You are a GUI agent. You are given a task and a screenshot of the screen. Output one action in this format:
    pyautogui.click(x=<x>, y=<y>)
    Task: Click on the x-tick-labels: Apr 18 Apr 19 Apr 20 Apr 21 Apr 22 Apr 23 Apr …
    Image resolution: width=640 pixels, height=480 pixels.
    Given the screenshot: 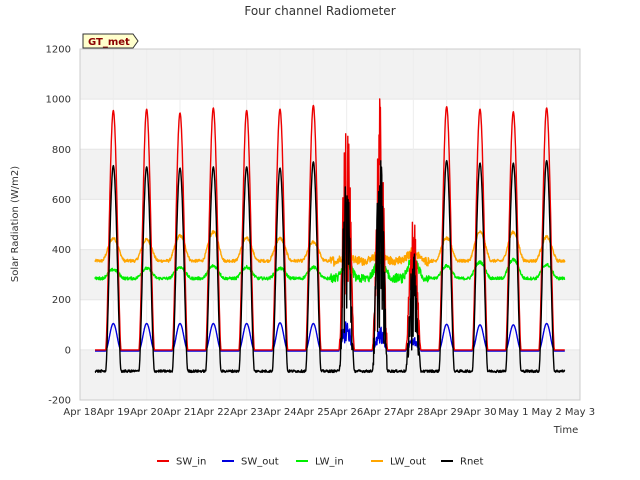 What is the action you would take?
    pyautogui.click(x=329, y=412)
    